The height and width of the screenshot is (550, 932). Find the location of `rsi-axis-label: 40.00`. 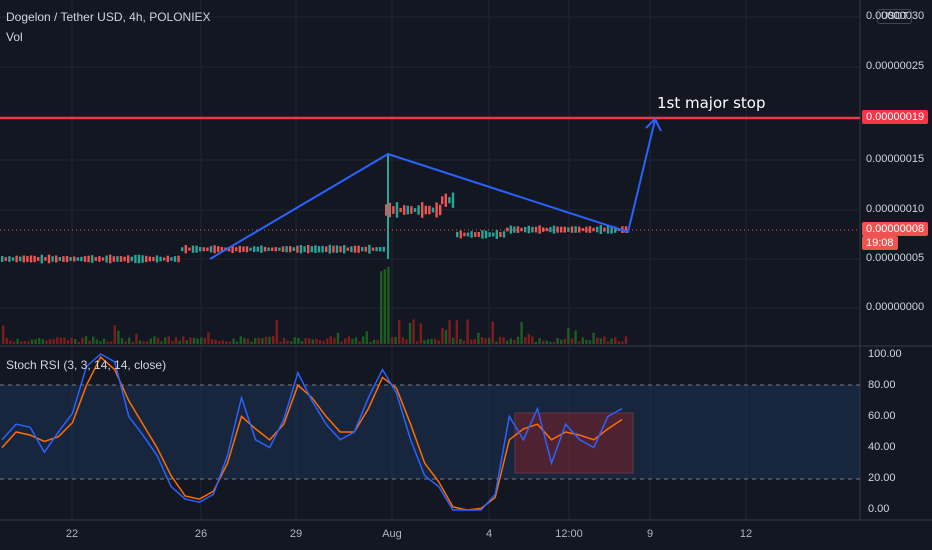

rsi-axis-label: 40.00 is located at coordinates (882, 447).